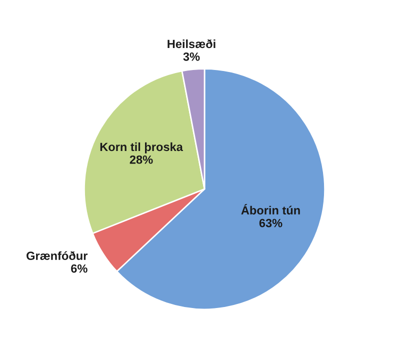 Image resolution: width=401 pixels, height=353 pixels. I want to click on slice-label: Áborin tún, so click(270, 209).